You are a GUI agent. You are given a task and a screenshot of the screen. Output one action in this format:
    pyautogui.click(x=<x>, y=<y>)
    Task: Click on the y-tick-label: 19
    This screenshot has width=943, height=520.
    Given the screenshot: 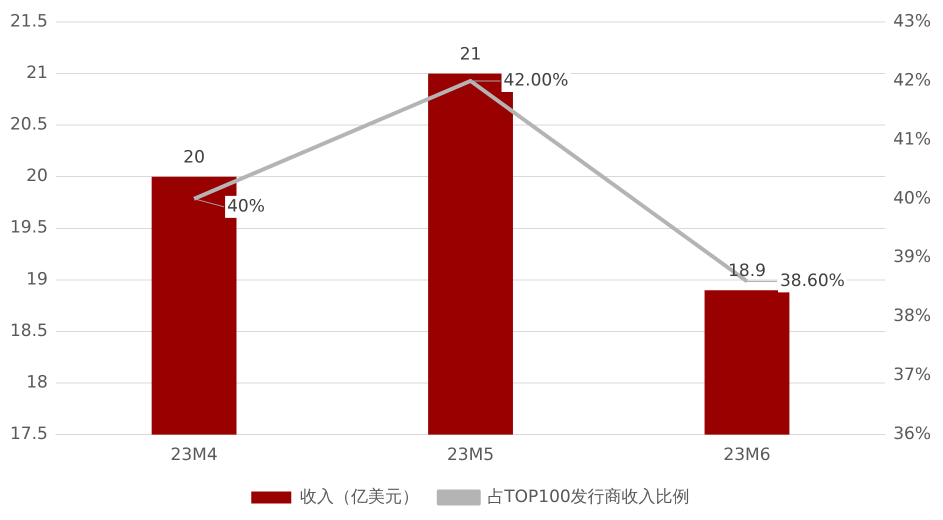 What is the action you would take?
    pyautogui.click(x=37, y=279)
    